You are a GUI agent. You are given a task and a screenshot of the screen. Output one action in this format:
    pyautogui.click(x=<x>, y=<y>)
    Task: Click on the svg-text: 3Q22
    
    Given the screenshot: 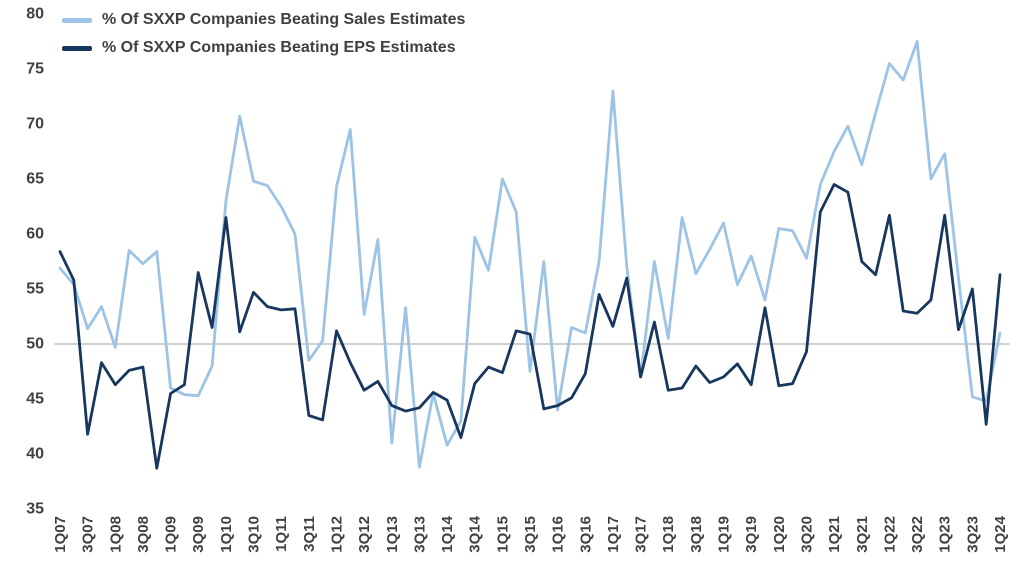 What is the action you would take?
    pyautogui.click(x=917, y=534)
    